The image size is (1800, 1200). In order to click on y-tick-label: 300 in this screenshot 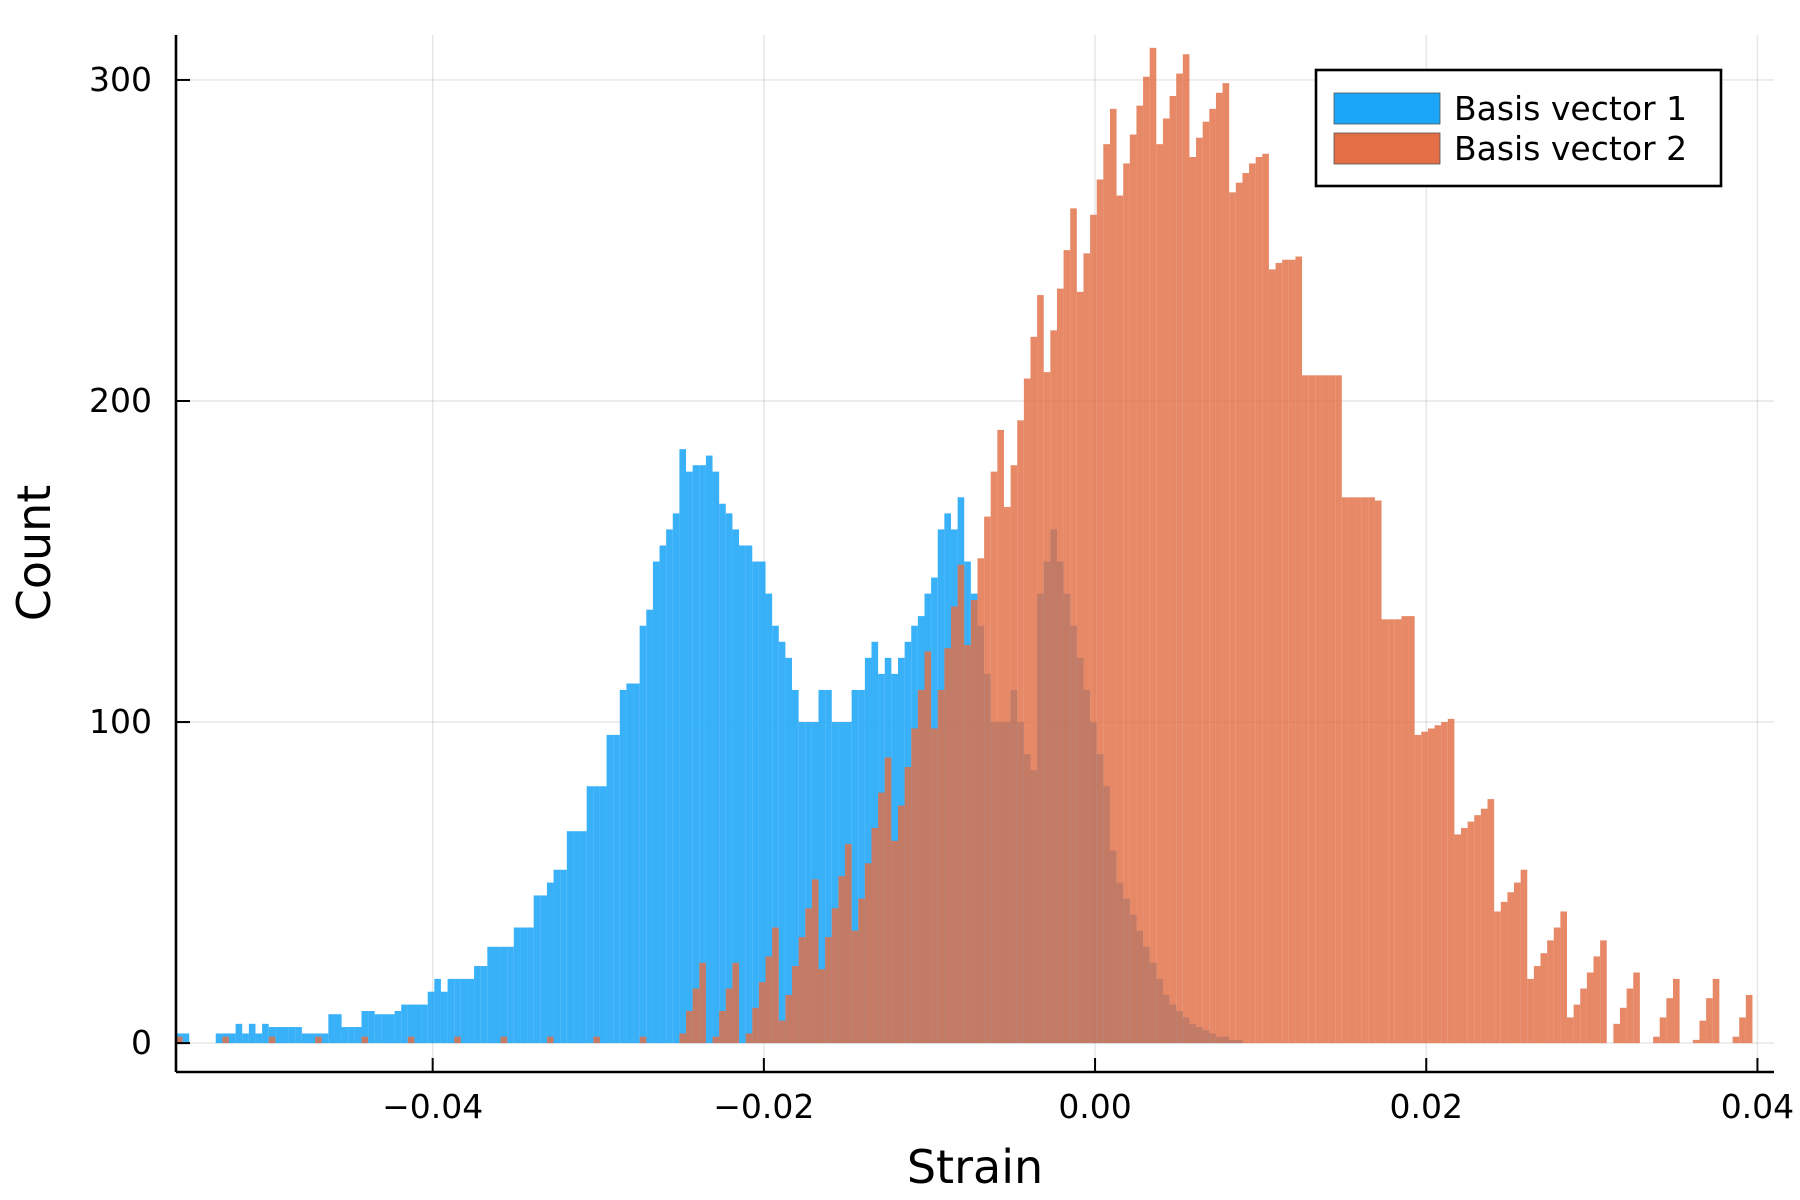, I will do `click(120, 79)`.